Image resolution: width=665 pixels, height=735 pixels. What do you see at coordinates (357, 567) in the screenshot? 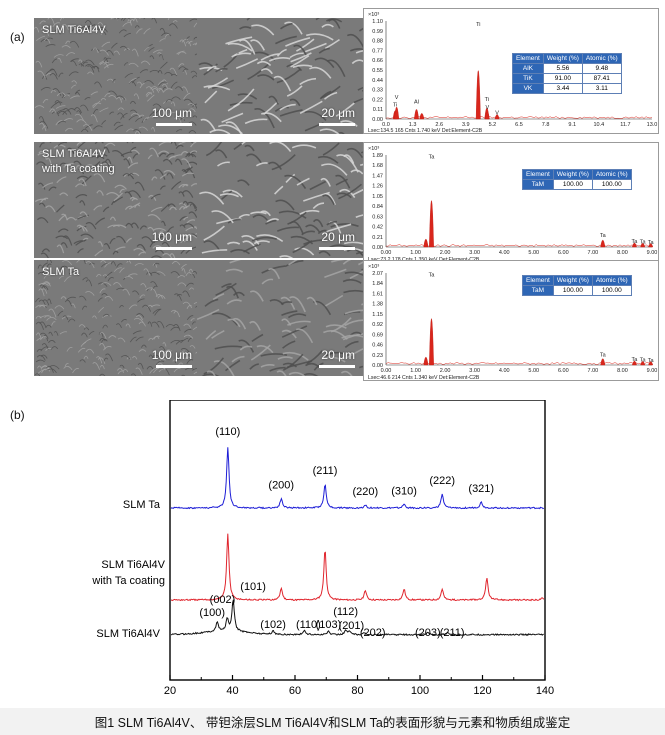
I see `xrd-trace` at bounding box center [357, 567].